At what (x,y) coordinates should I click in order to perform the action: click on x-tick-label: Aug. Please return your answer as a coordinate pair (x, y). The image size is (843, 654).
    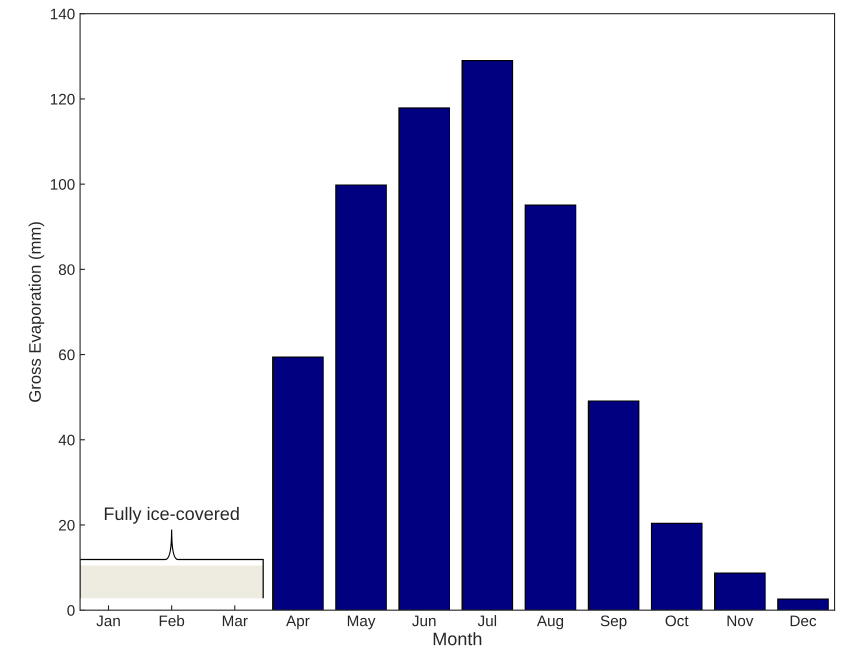
    Looking at the image, I should click on (550, 623).